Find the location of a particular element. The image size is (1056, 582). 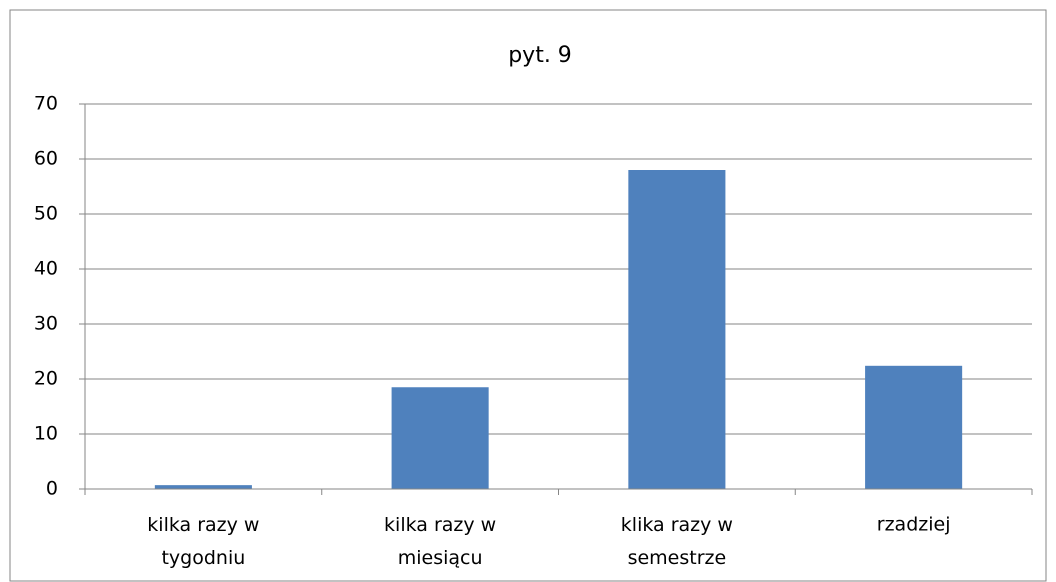

y-tick-label: 10 is located at coordinates (46, 434).